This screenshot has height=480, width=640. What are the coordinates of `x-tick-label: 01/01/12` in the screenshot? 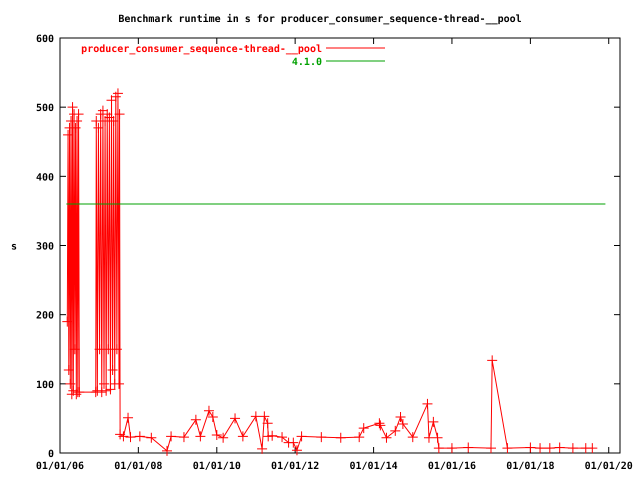 It's located at (295, 466).